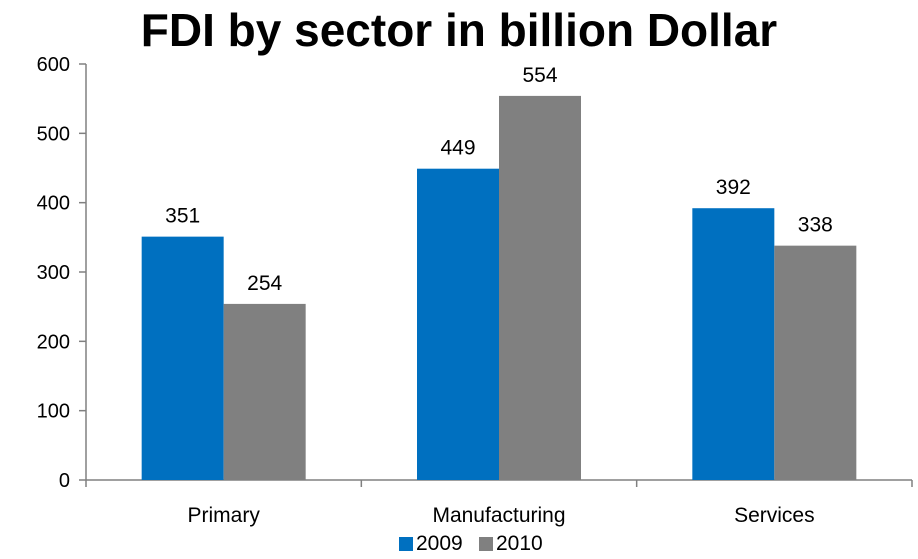 The image size is (918, 559). Describe the element at coordinates (406, 544) in the screenshot. I see `legend-swatch-2009` at that location.